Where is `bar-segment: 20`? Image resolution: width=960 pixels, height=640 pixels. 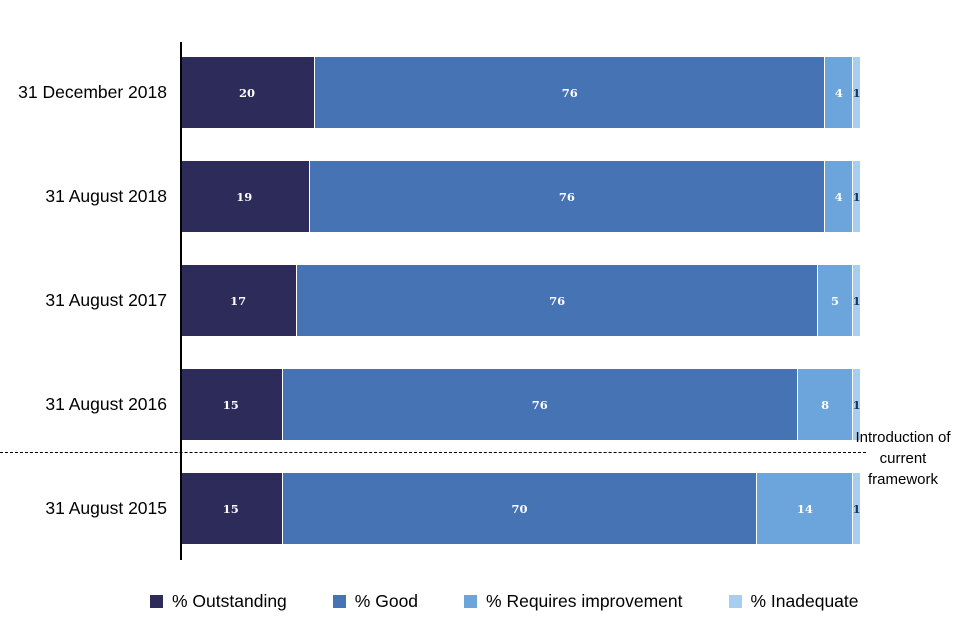 bar-segment: 20 is located at coordinates (247, 92).